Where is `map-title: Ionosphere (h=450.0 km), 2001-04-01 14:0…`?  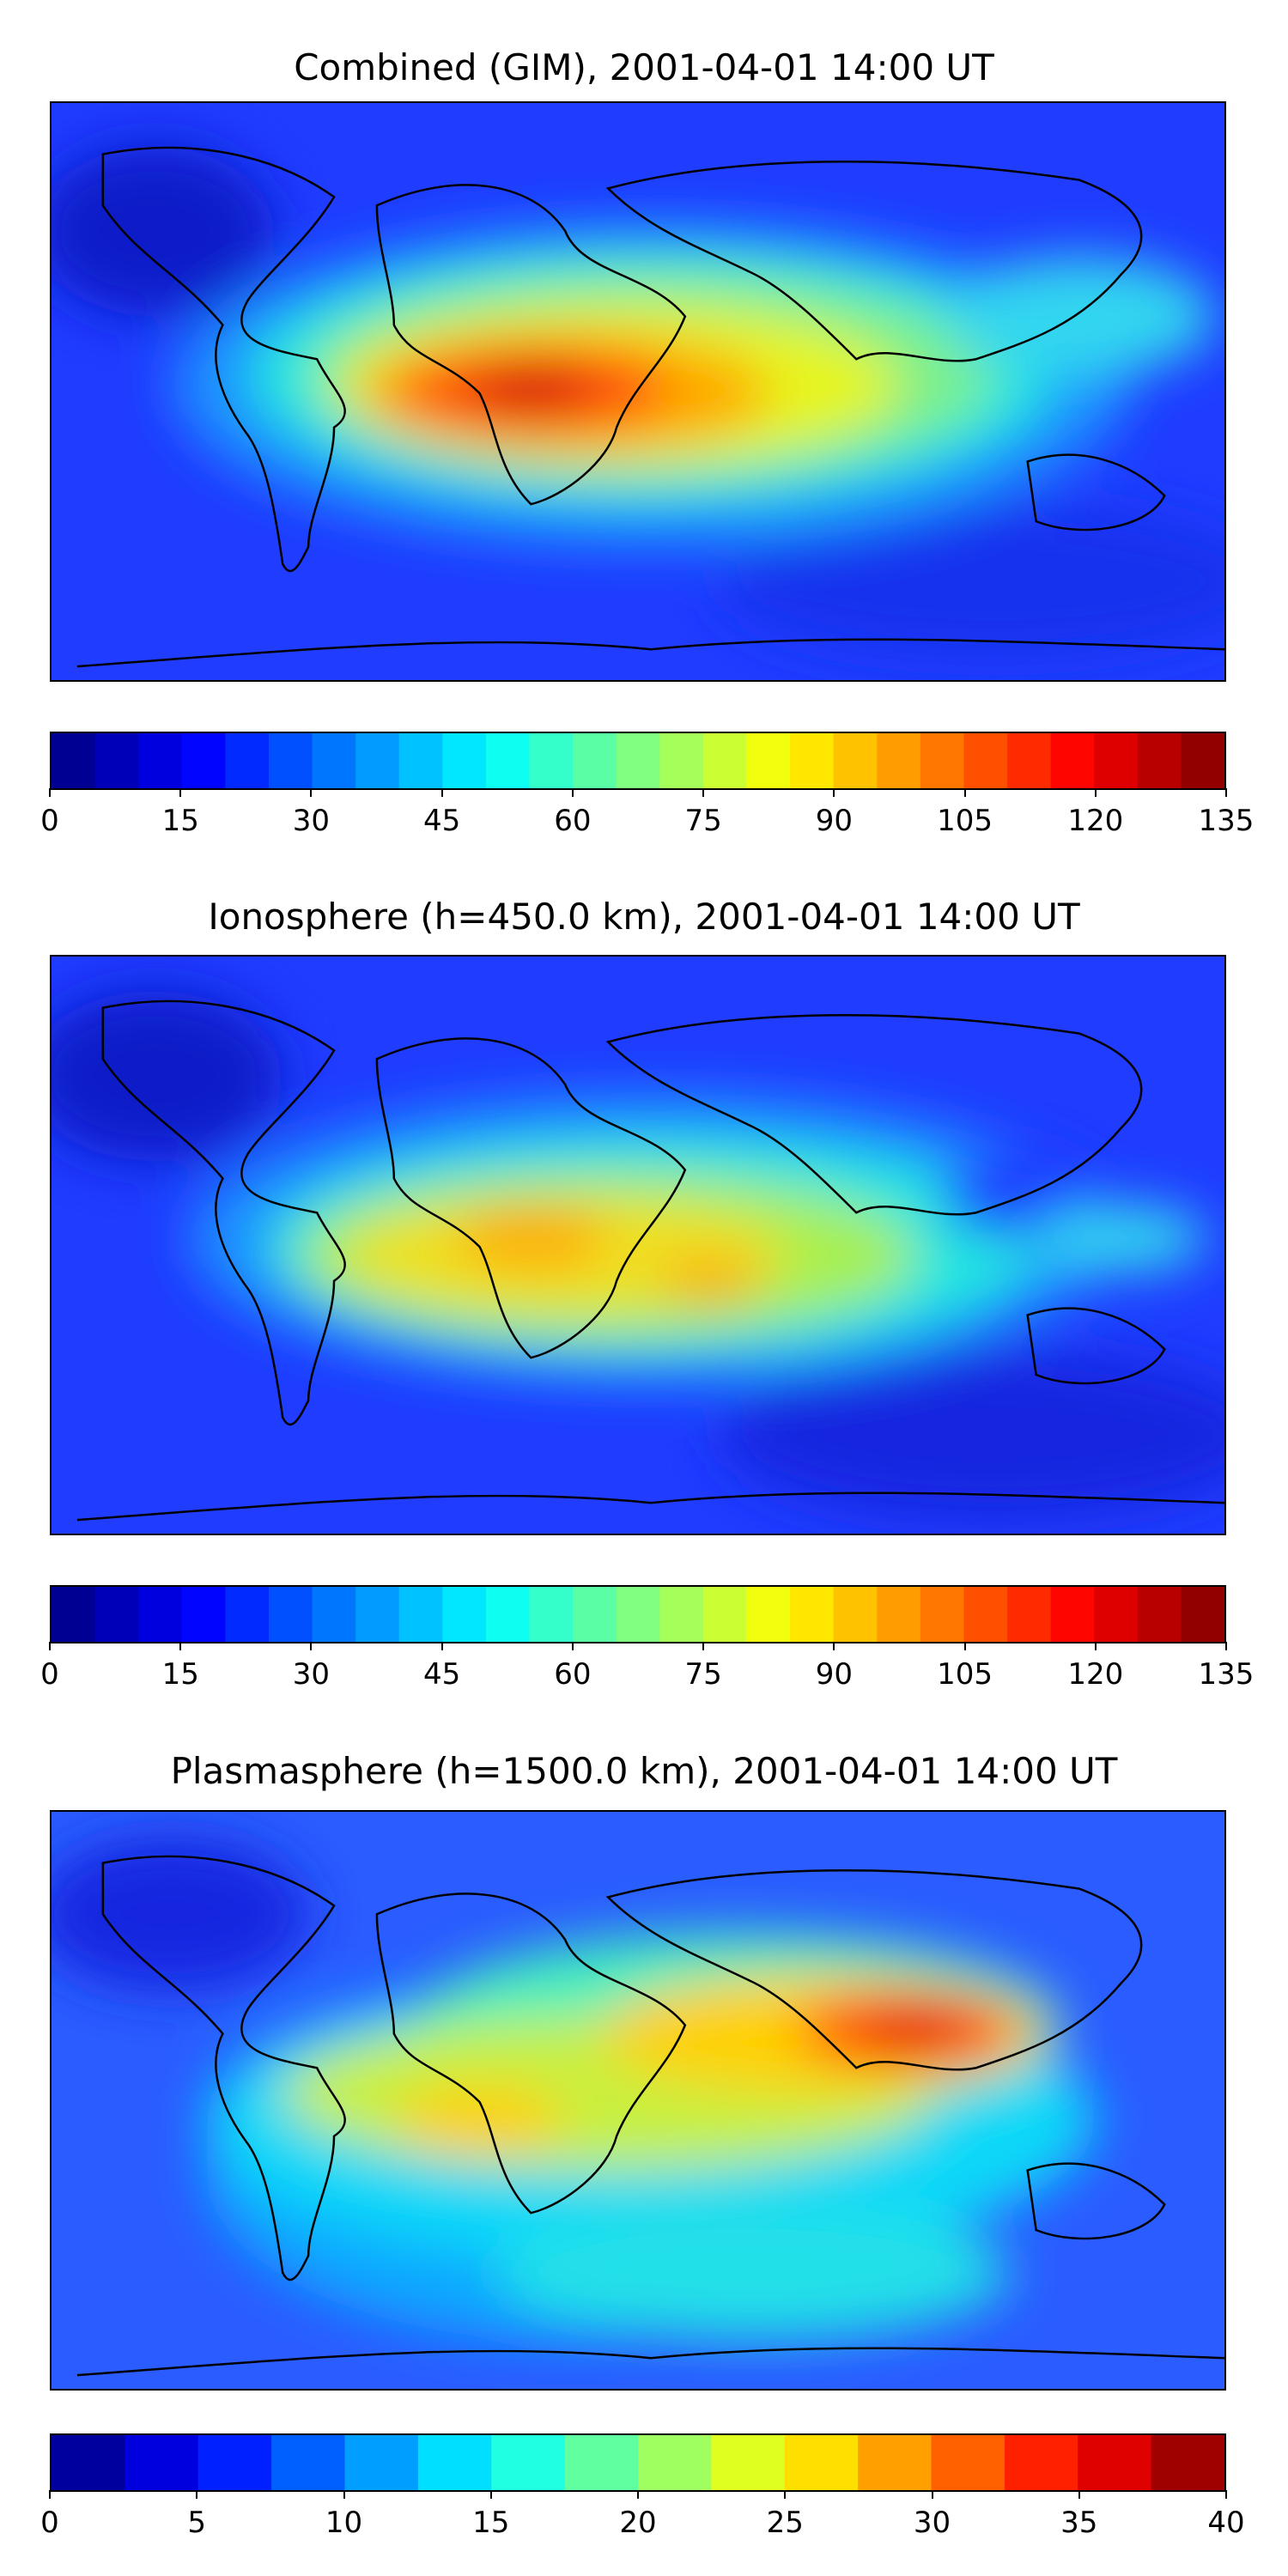
map-title: Ionosphere (h=450.0 km), 2001-04-01 14:0… is located at coordinates (644, 917).